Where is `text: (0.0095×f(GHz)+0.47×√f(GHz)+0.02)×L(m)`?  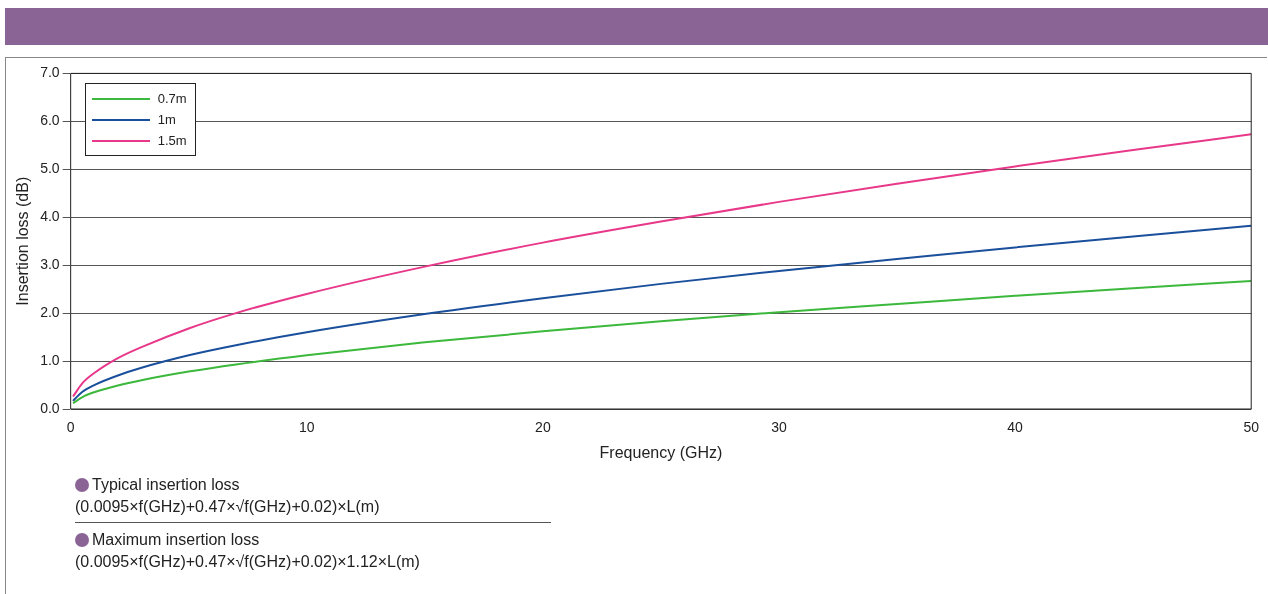
text: (0.0095×f(GHz)+0.47×√f(GHz)+0.02)×L(m) is located at coordinates (228, 507).